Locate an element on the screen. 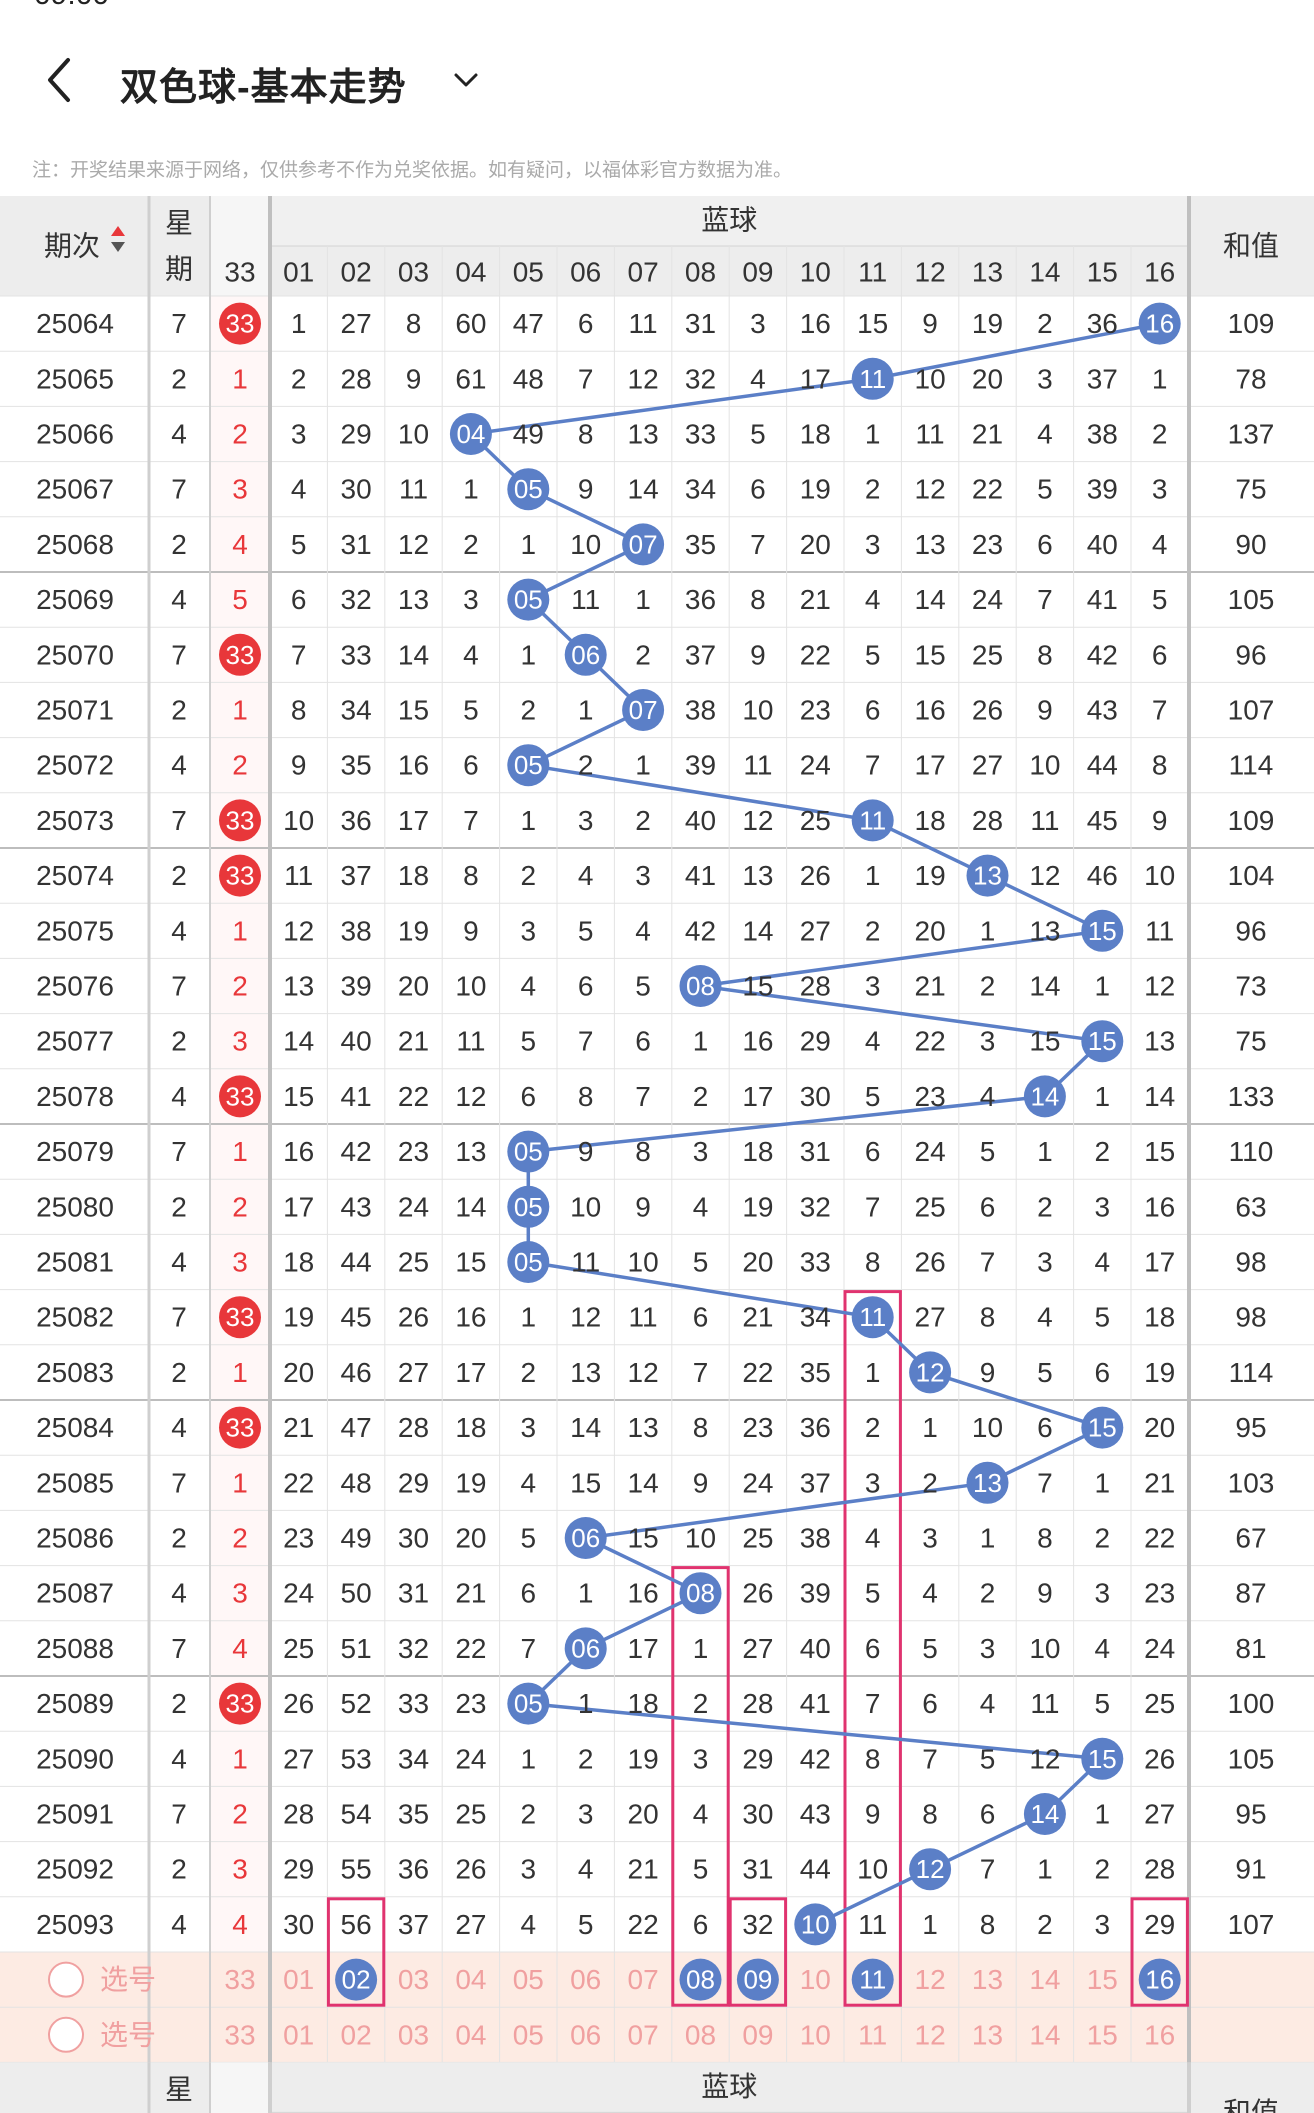 The width and height of the screenshot is (1314, 2113). pick-ball-02: 02 is located at coordinates (356, 2034).